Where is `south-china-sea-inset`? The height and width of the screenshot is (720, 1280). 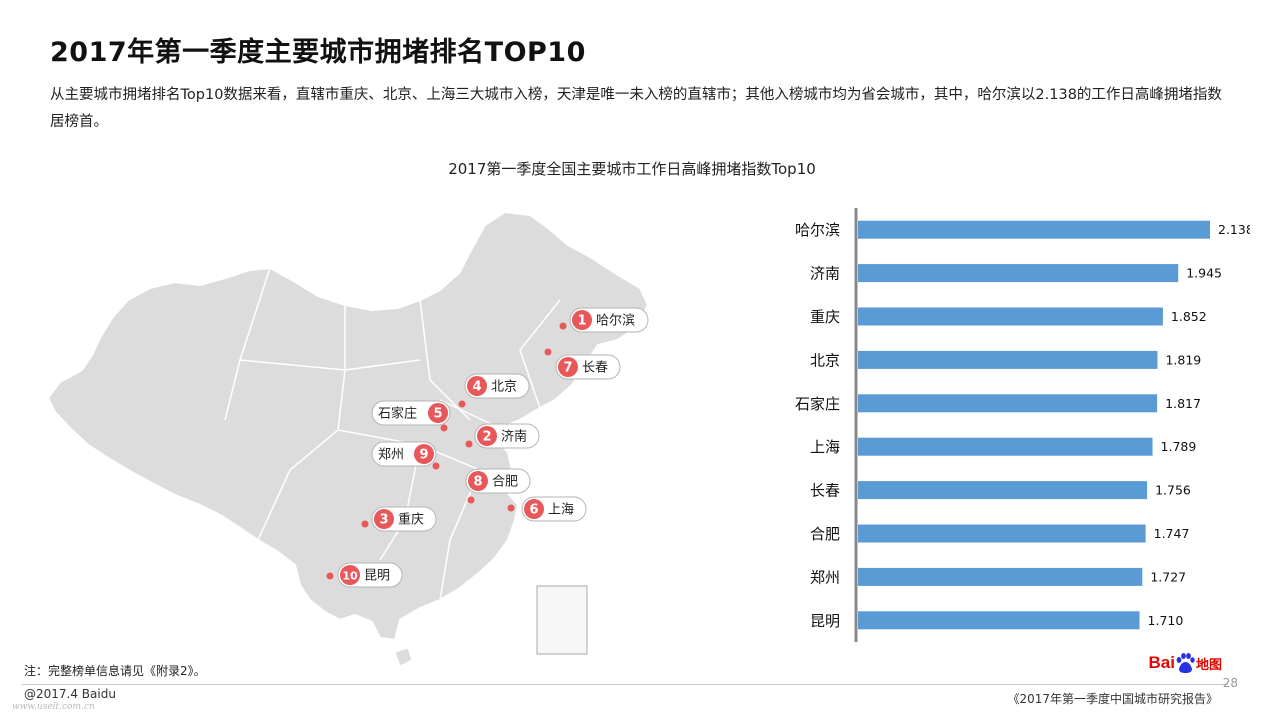
south-china-sea-inset is located at coordinates (562, 620).